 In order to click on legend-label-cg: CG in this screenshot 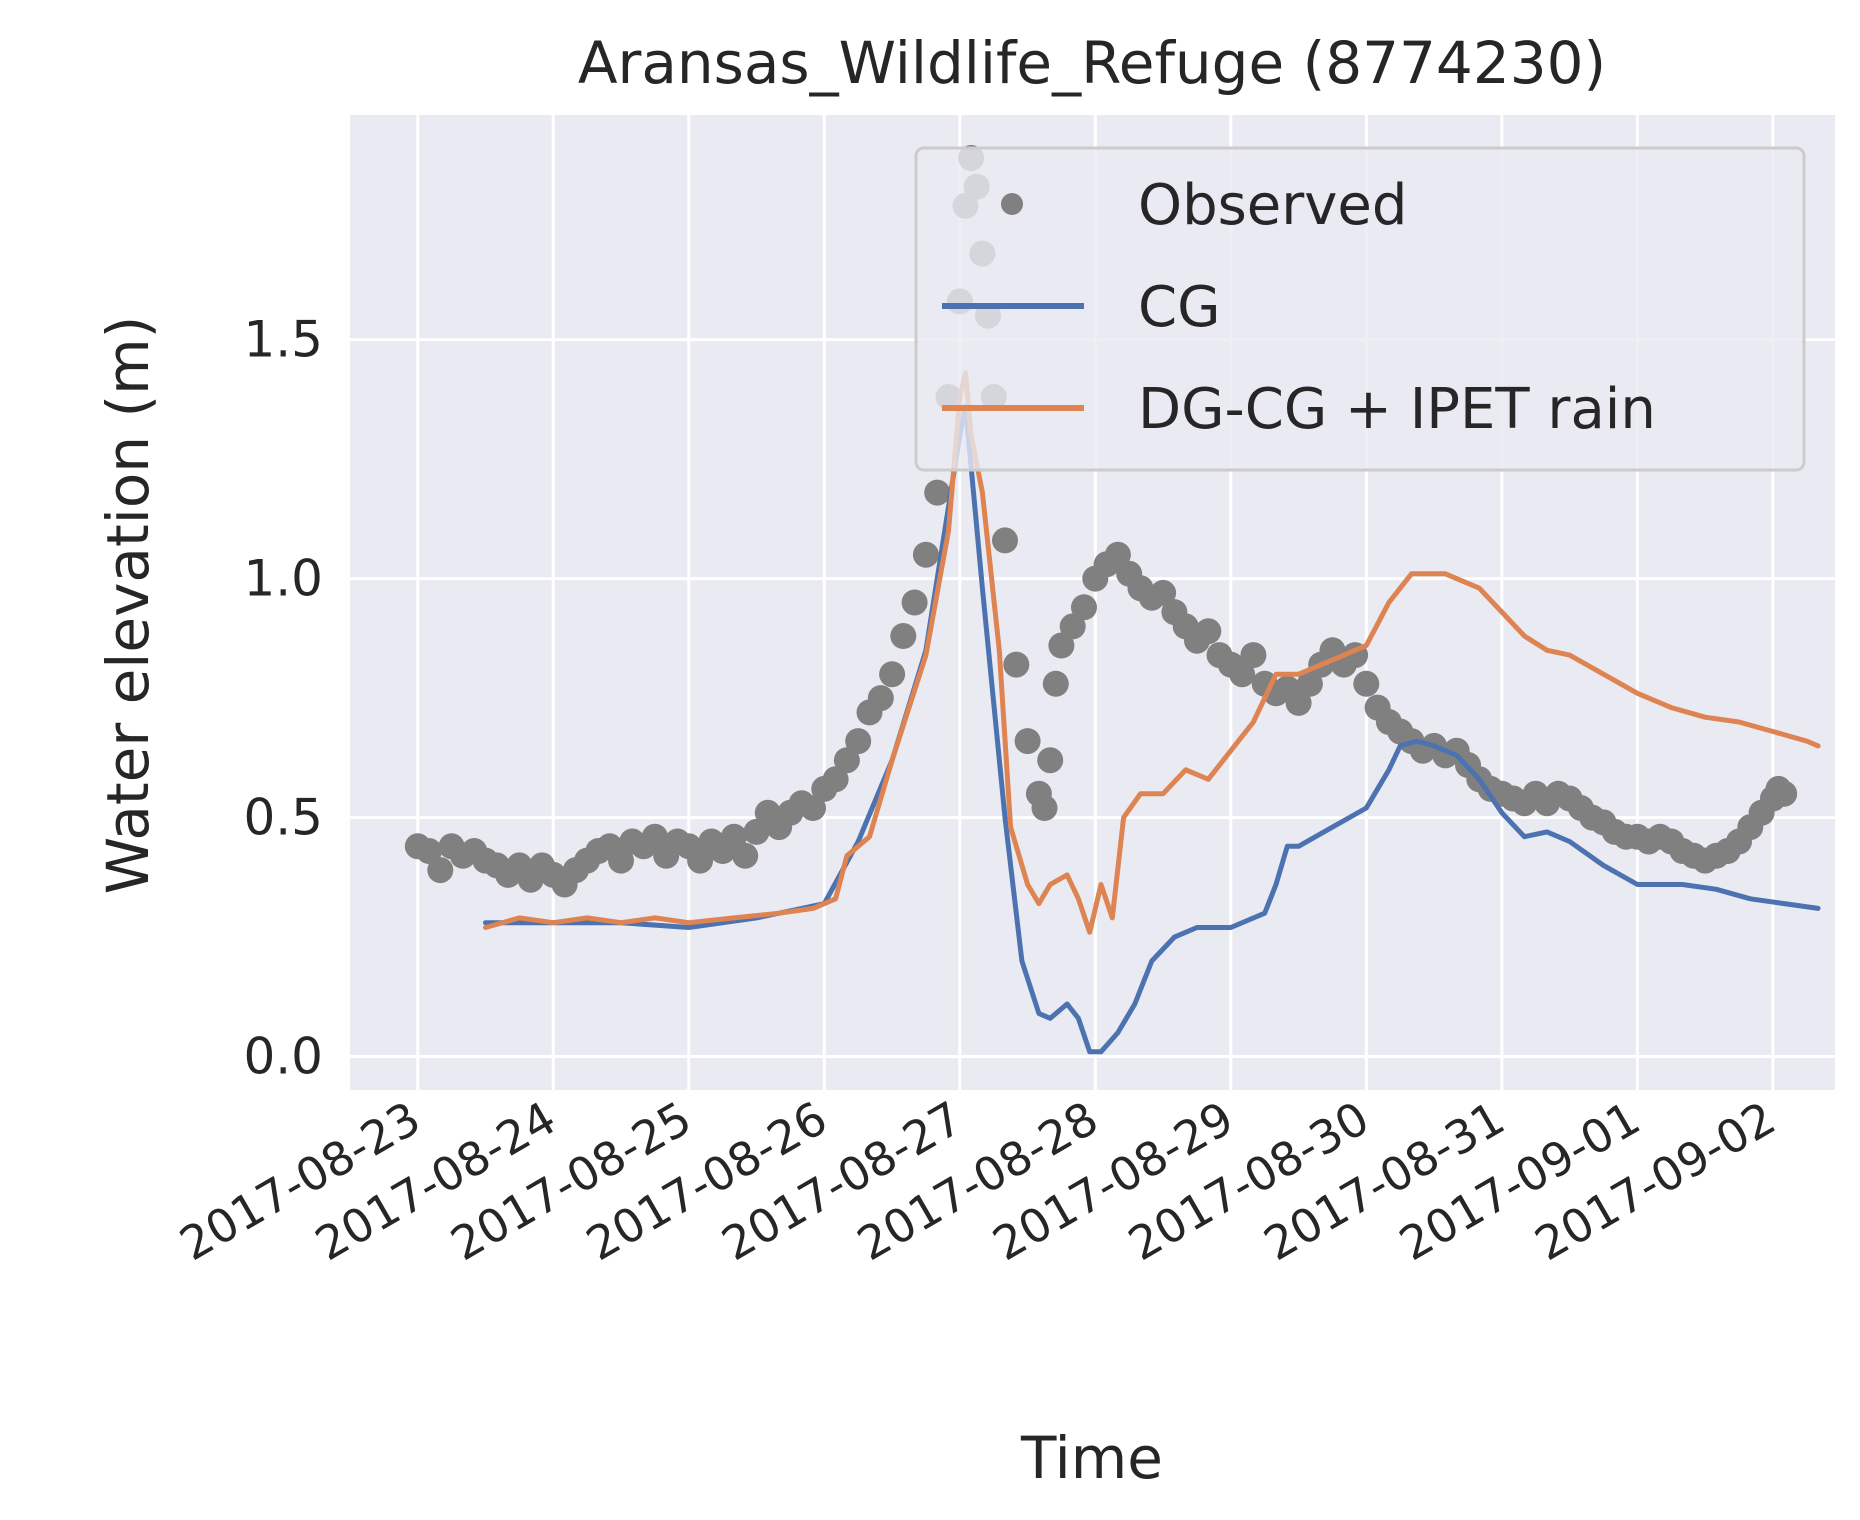, I will do `click(1179, 307)`.